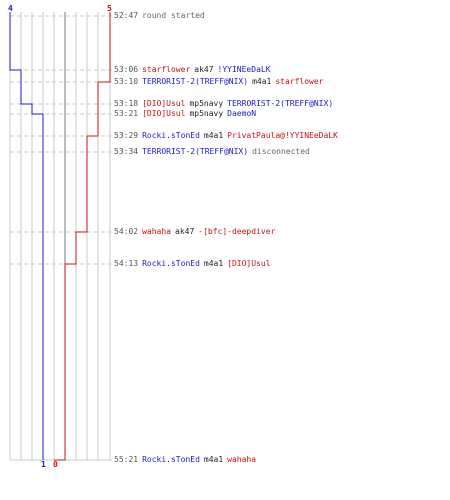  Describe the element at coordinates (242, 113) in the screenshot. I see `event-text: DaemoN` at that location.